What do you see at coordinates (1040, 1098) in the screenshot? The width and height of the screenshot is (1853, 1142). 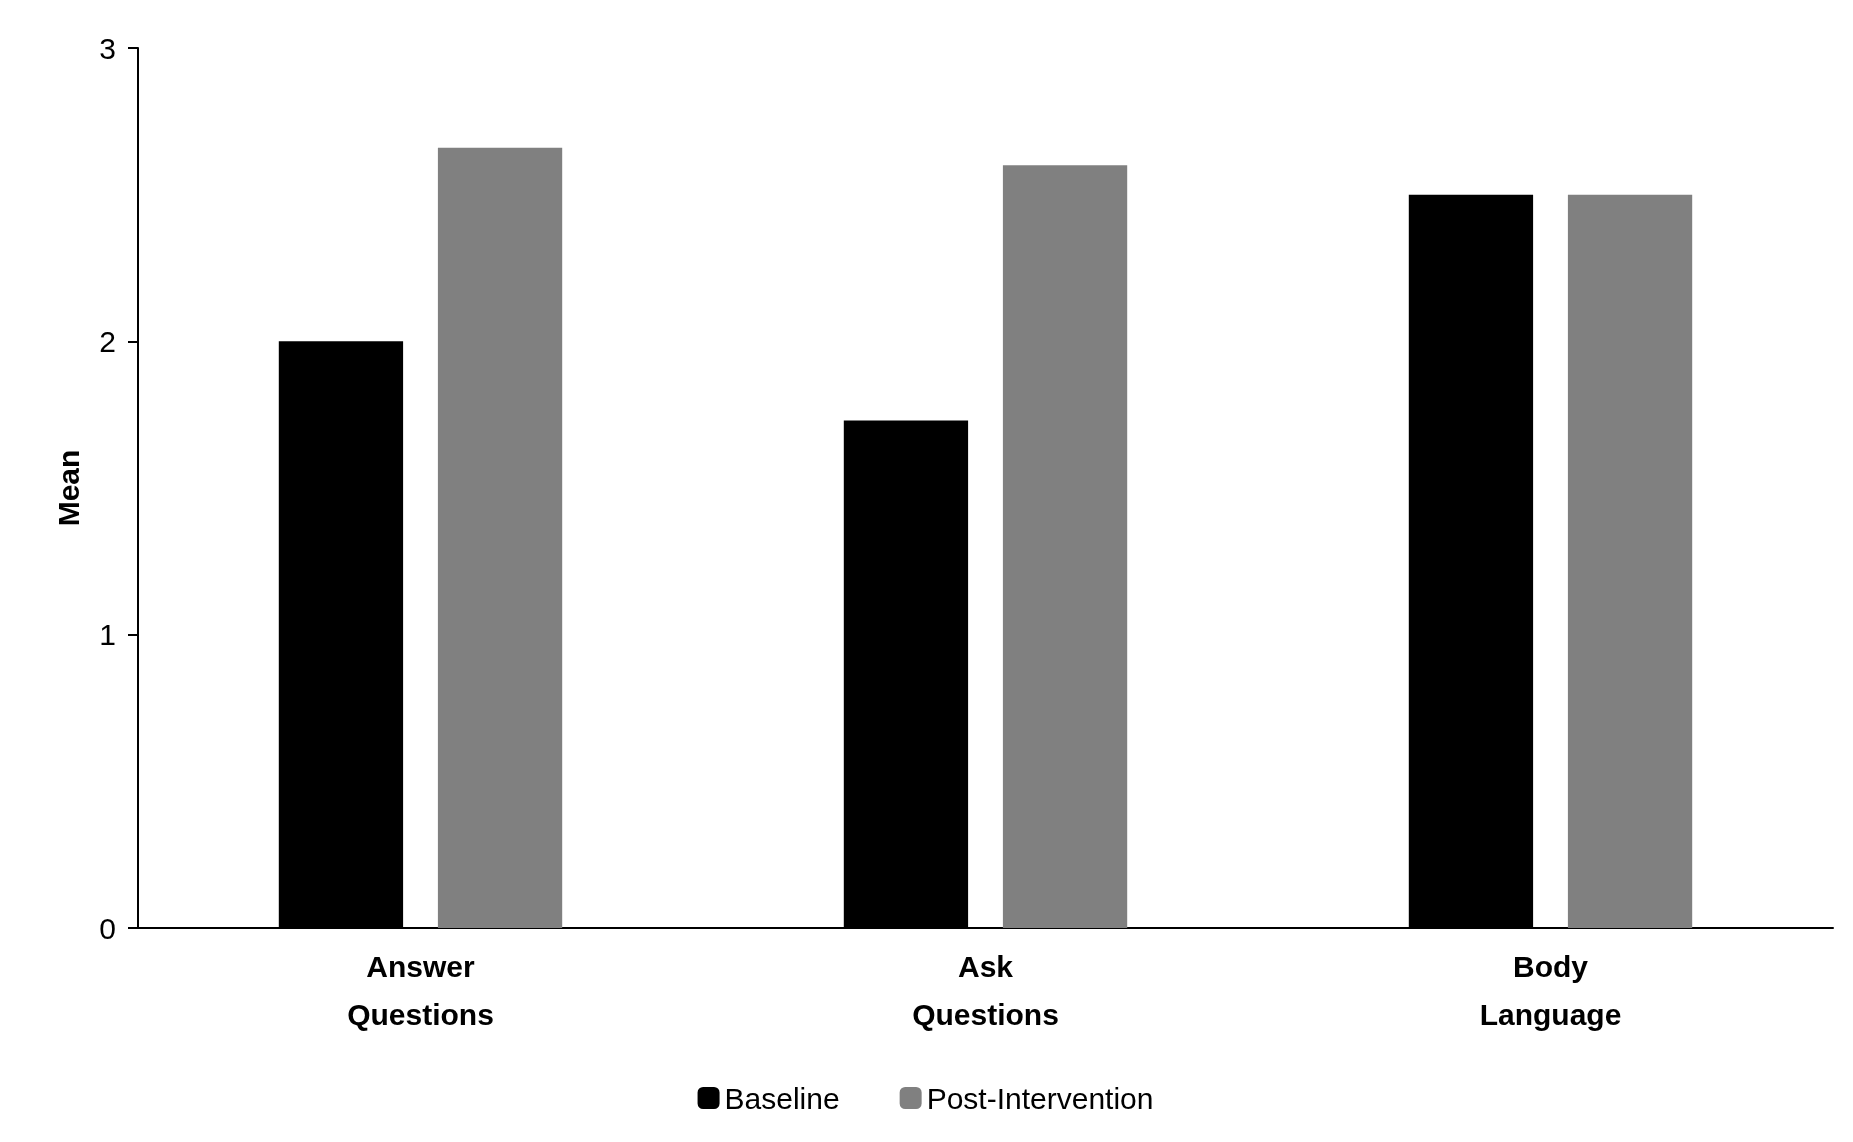 I see `legend-label: Post-Intervention` at bounding box center [1040, 1098].